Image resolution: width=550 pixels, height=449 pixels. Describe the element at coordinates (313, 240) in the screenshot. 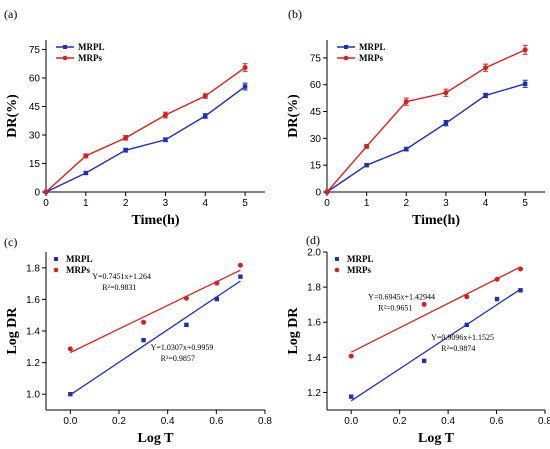

I see `panel-label: (d)` at that location.